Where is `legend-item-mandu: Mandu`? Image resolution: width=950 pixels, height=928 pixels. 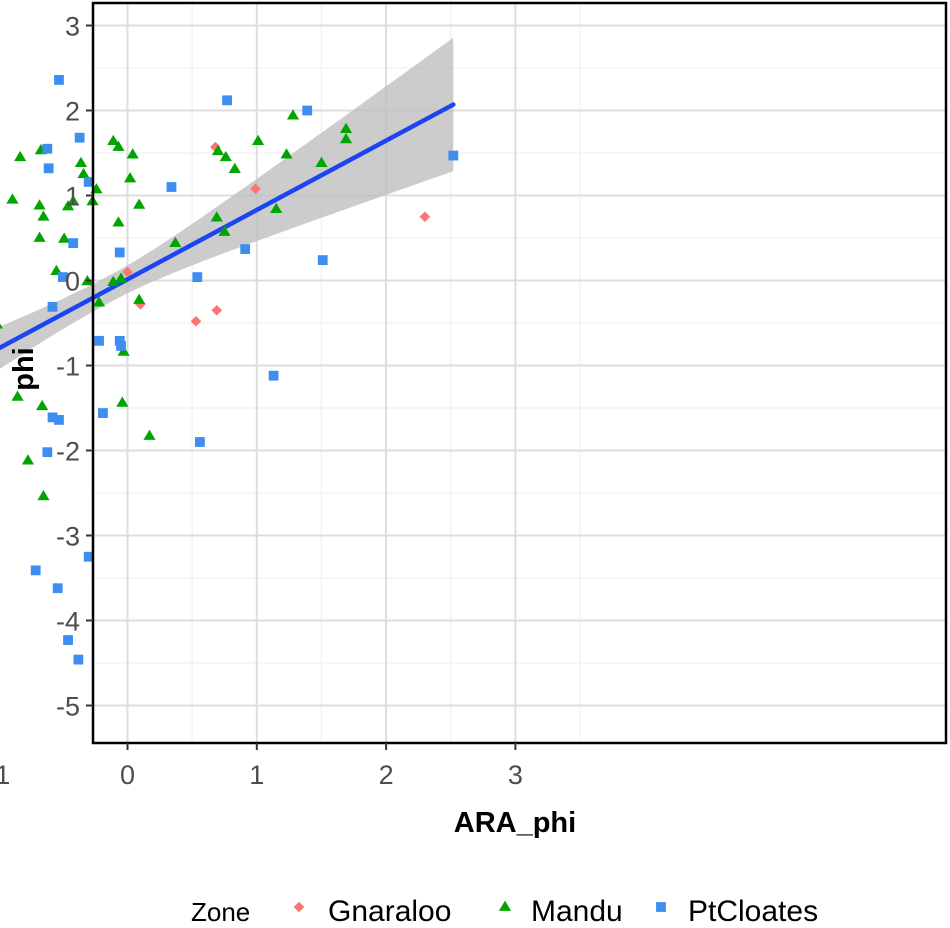 legend-item-mandu: Mandu is located at coordinates (560, 911).